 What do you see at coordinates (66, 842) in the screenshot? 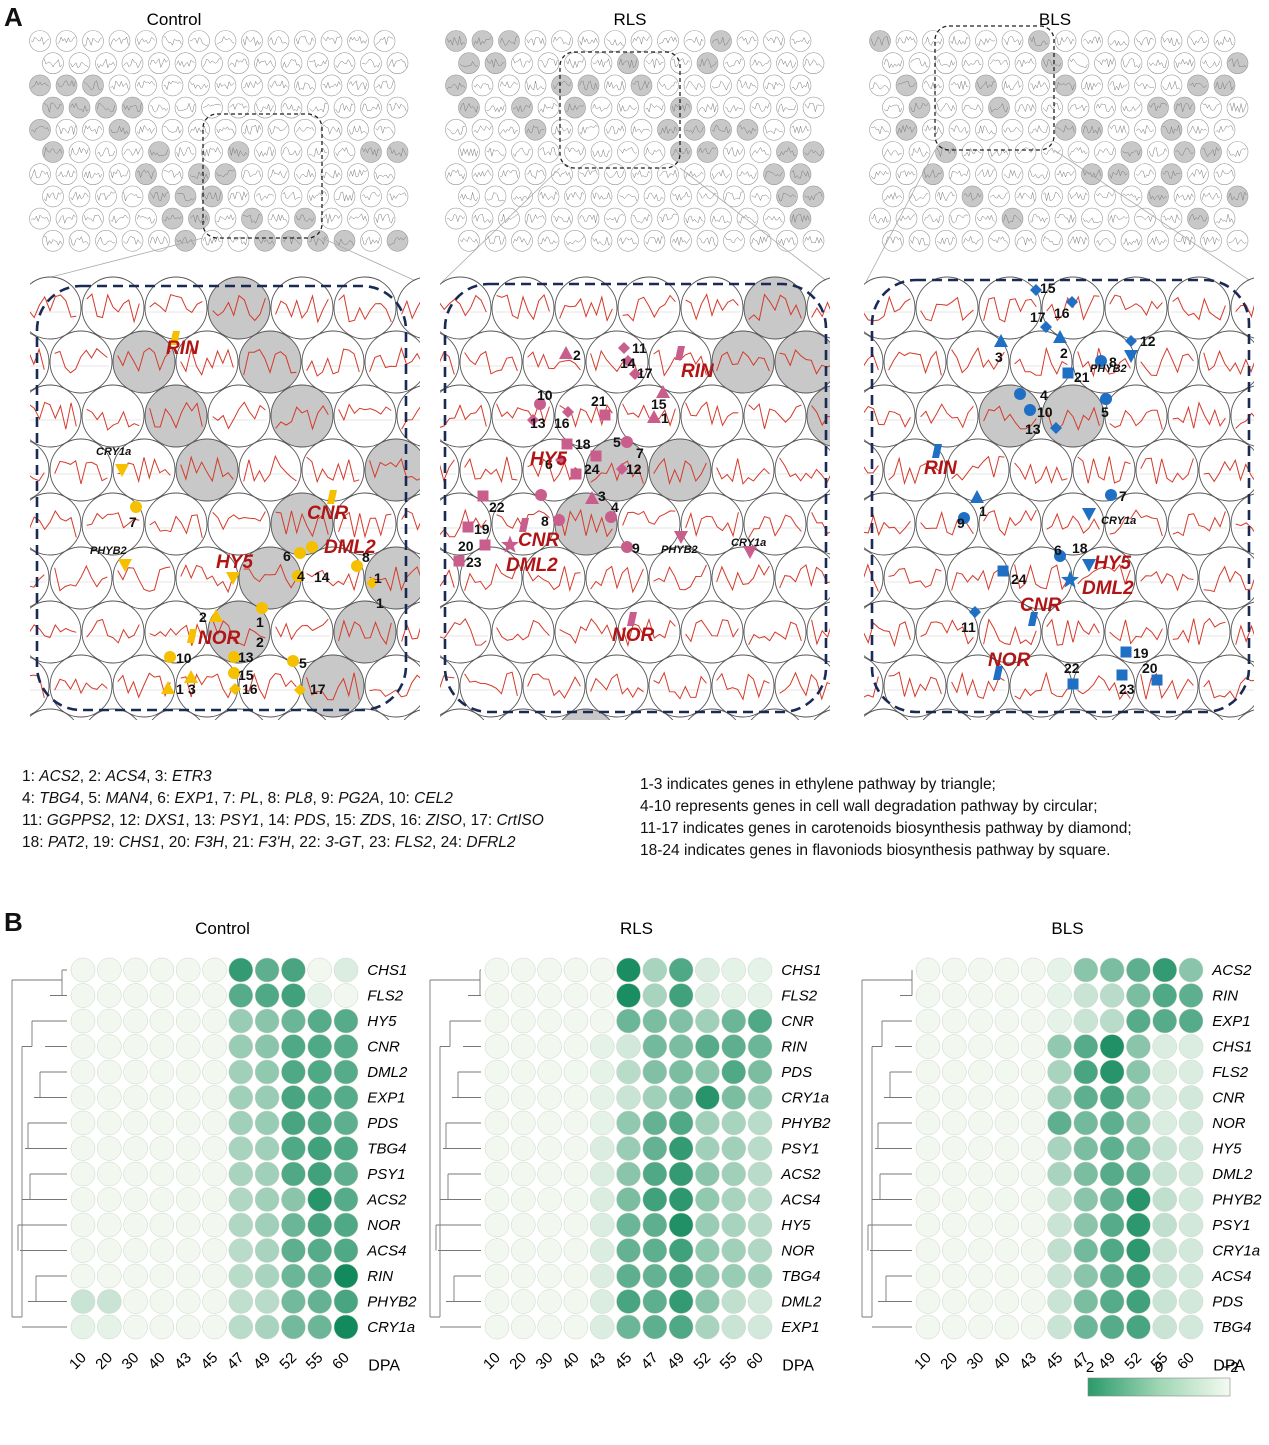
I see `gene-name: PAT2` at bounding box center [66, 842].